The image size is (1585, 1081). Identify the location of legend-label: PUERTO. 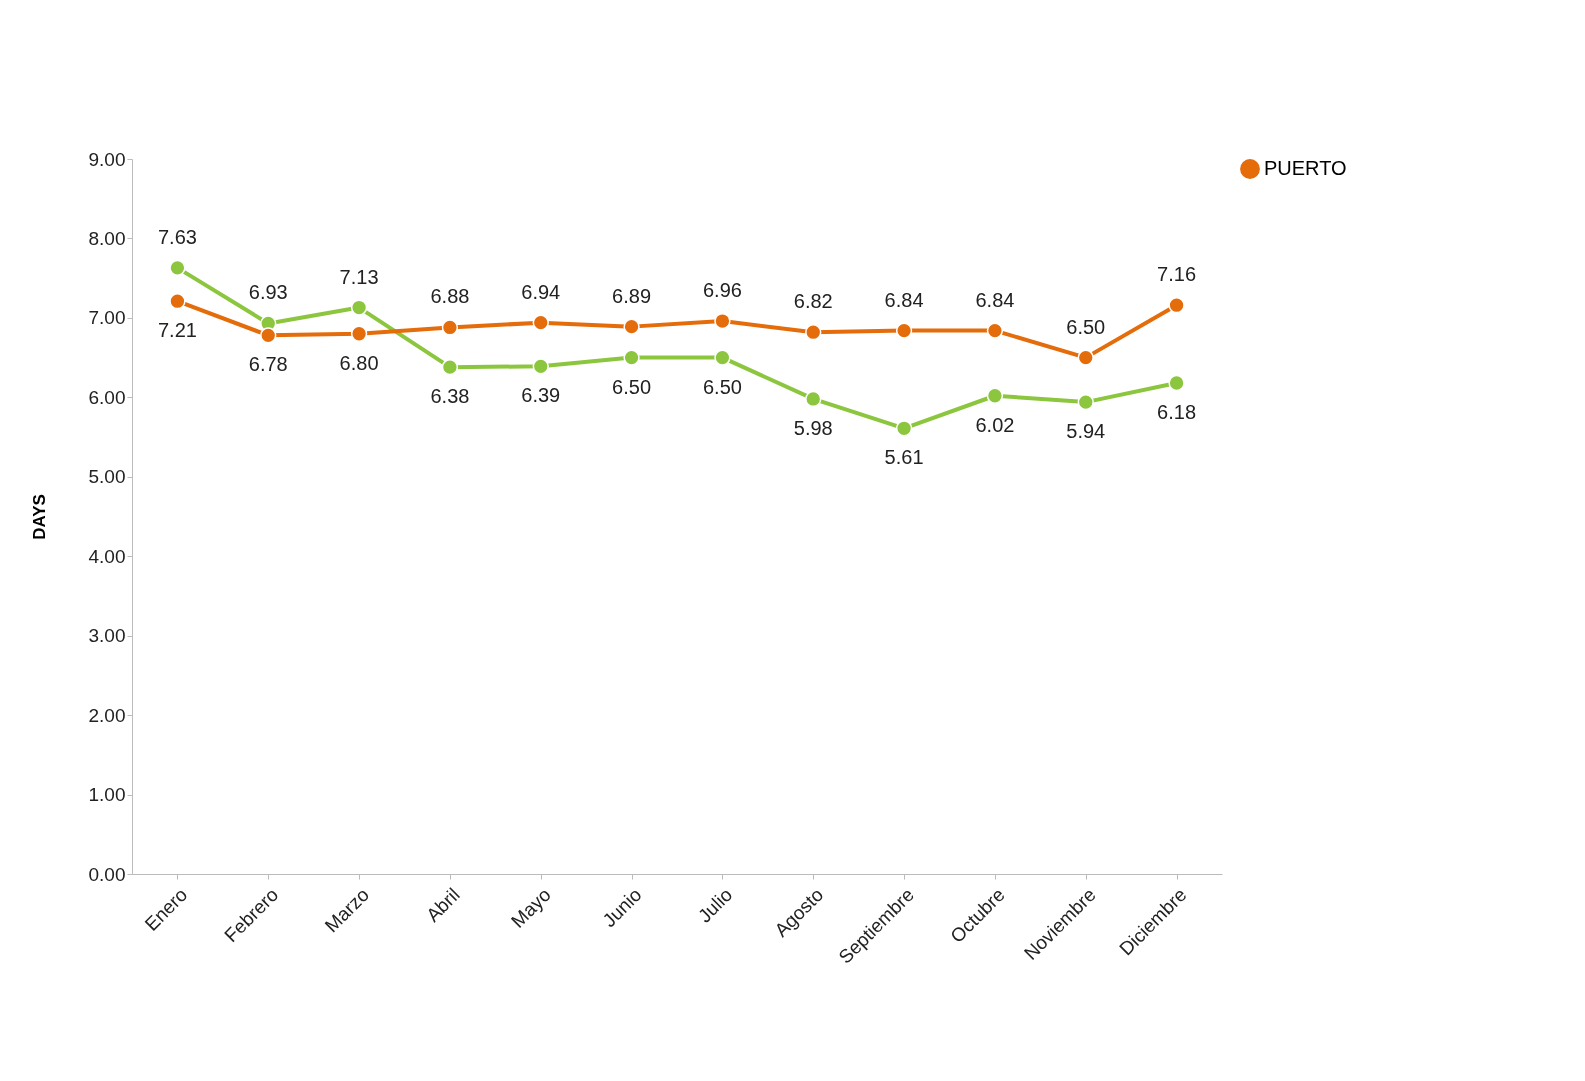
(1305, 168).